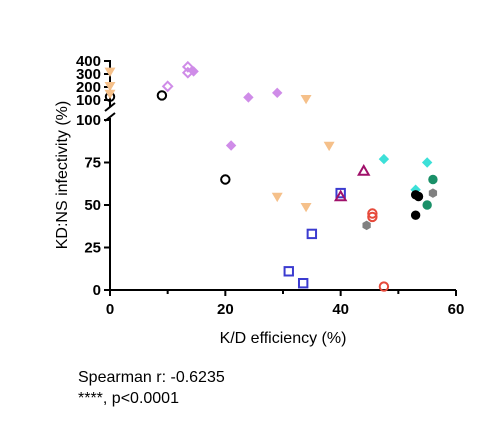 This screenshot has width=501, height=424. What do you see at coordinates (456, 309) in the screenshot?
I see `x-tick-label: 60` at bounding box center [456, 309].